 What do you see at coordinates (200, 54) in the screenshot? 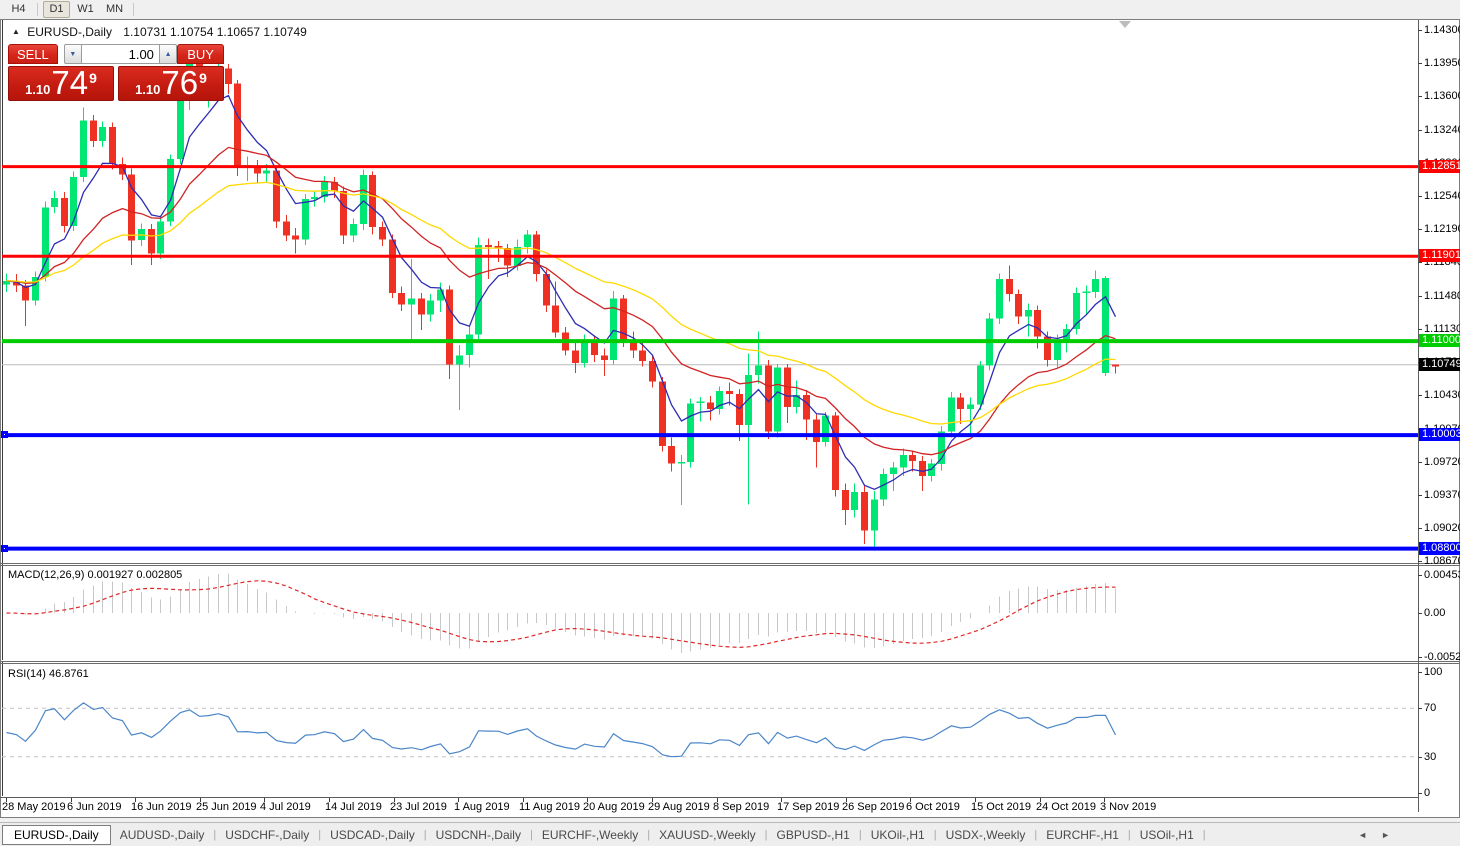
I see `buy-button: BUY` at bounding box center [200, 54].